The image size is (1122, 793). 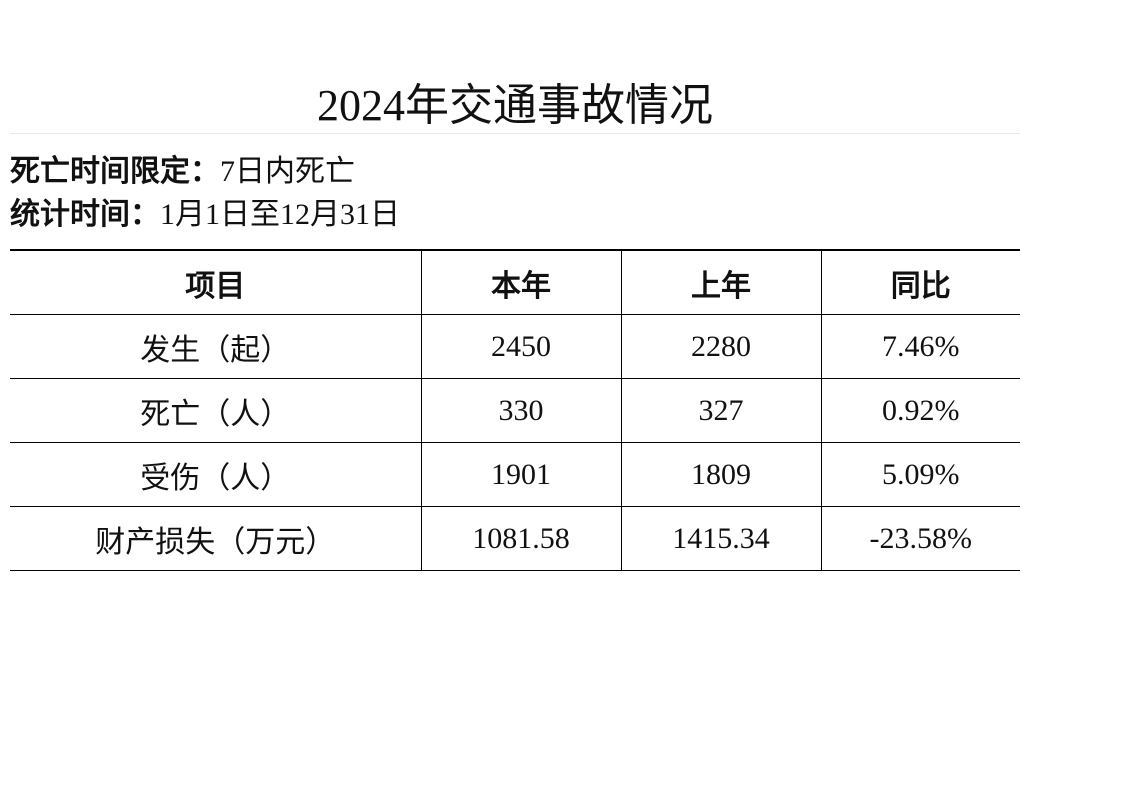 I want to click on note-label: 统计时间：, so click(x=85, y=214).